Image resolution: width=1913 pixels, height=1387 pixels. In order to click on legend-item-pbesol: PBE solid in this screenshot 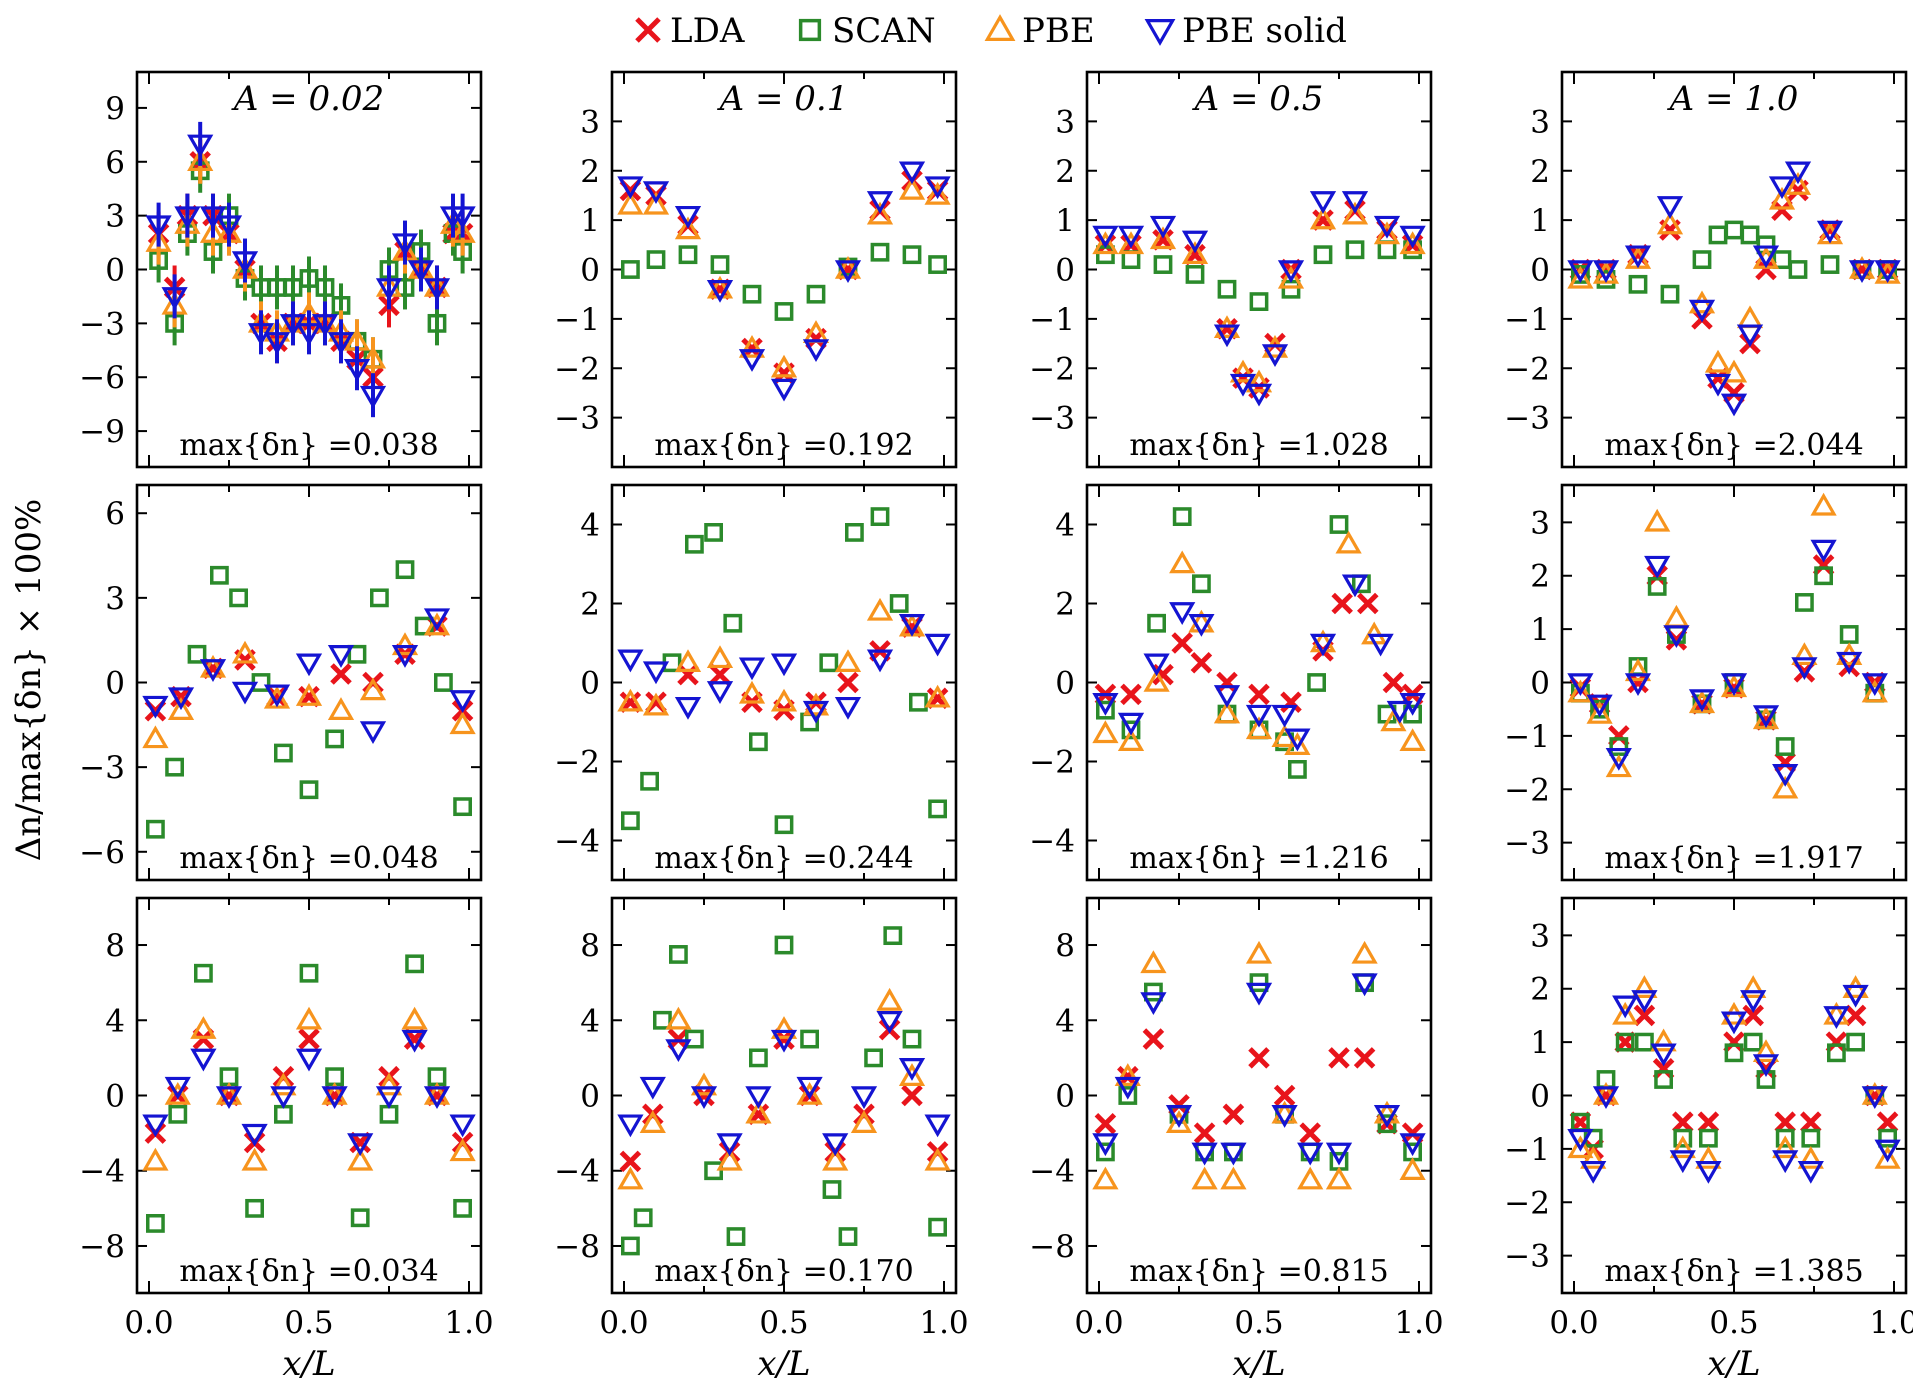, I will do `click(1245, 31)`.